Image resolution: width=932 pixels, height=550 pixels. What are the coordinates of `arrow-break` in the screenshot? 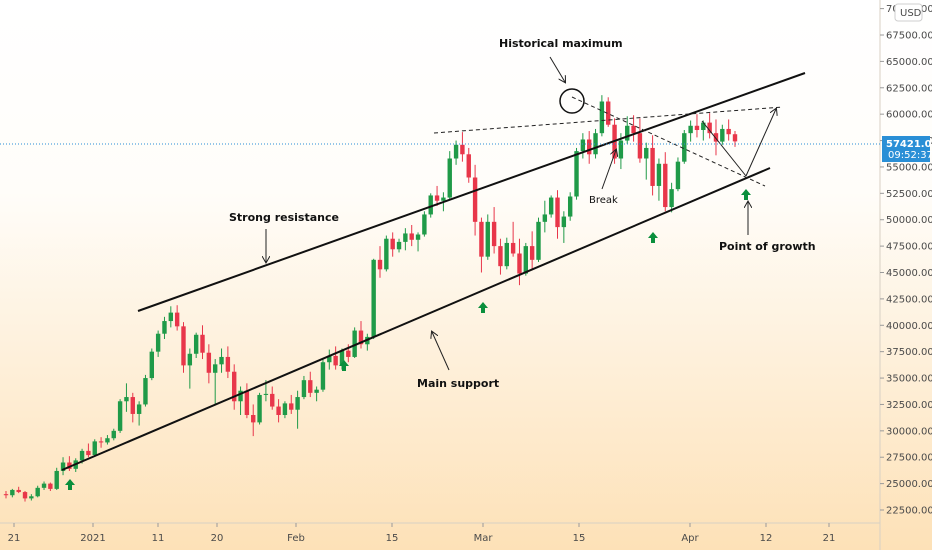 It's located at (608, 170).